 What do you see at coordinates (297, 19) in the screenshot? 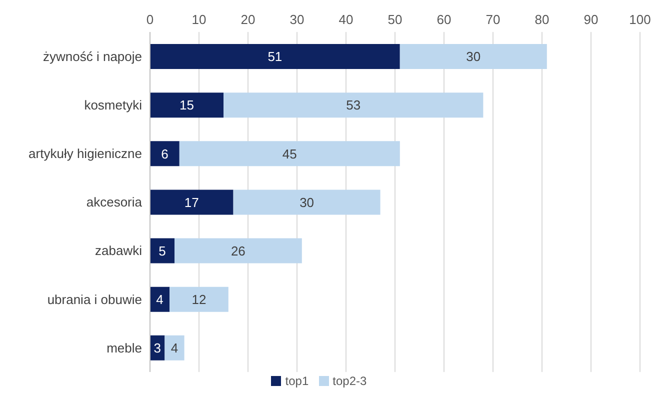
I see `x-tick-label: 30` at bounding box center [297, 19].